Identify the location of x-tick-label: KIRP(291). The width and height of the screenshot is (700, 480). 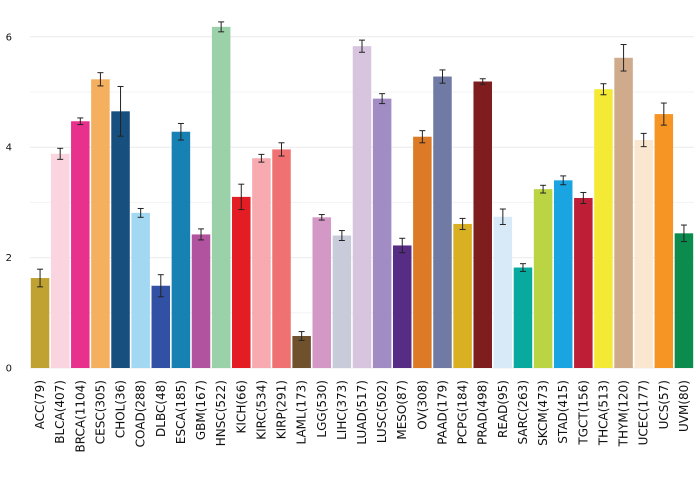
(282, 409).